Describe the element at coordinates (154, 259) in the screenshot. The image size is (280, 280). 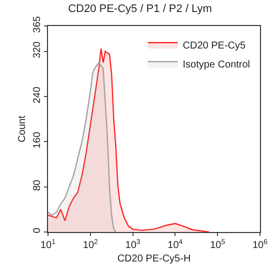
I see `x-axis-title: CD20 PE-Cy5-H` at that location.